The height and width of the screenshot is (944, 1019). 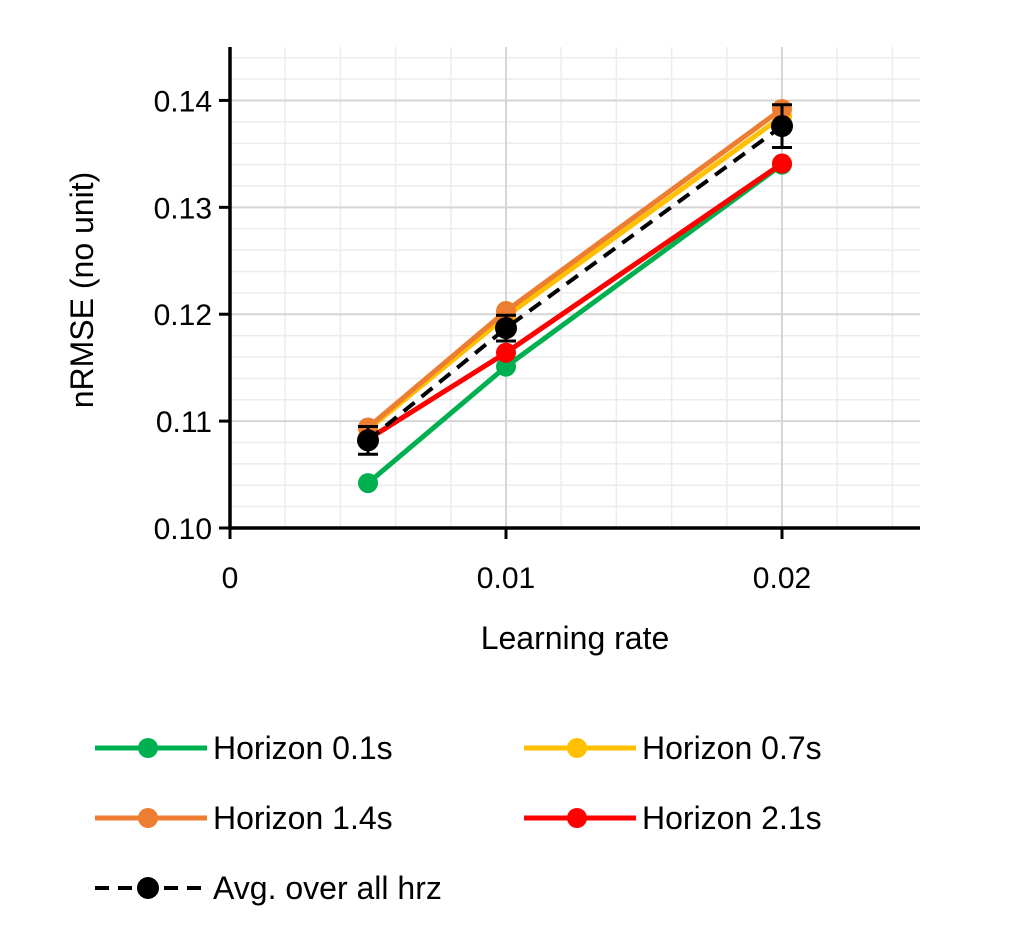 What do you see at coordinates (183, 315) in the screenshot?
I see `y-tick-label: 0.12` at bounding box center [183, 315].